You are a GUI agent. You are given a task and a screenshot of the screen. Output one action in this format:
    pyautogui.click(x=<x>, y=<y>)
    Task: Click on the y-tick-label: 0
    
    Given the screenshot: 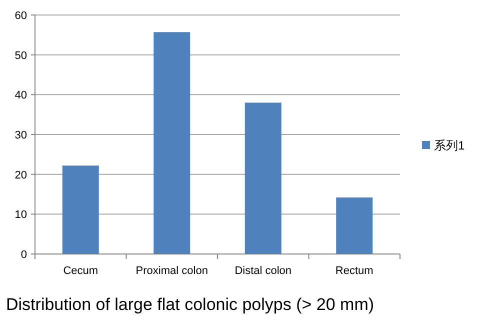 What is the action you would take?
    pyautogui.click(x=23, y=255)
    